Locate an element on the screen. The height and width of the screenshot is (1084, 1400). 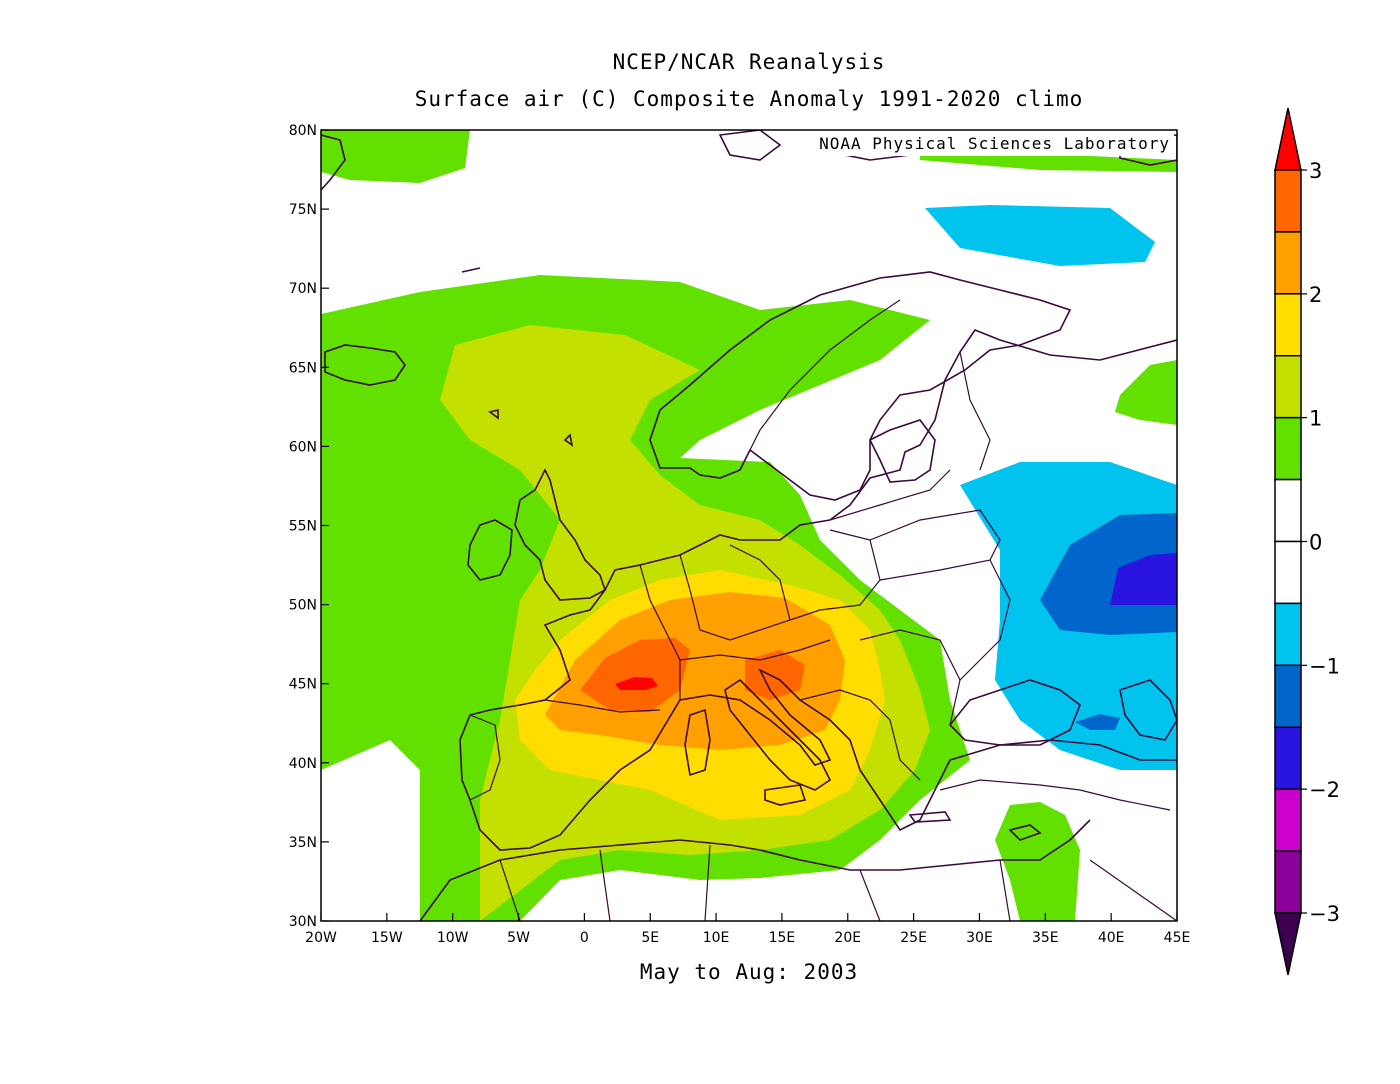
lat-tick-label: 35N is located at coordinates (303, 843).